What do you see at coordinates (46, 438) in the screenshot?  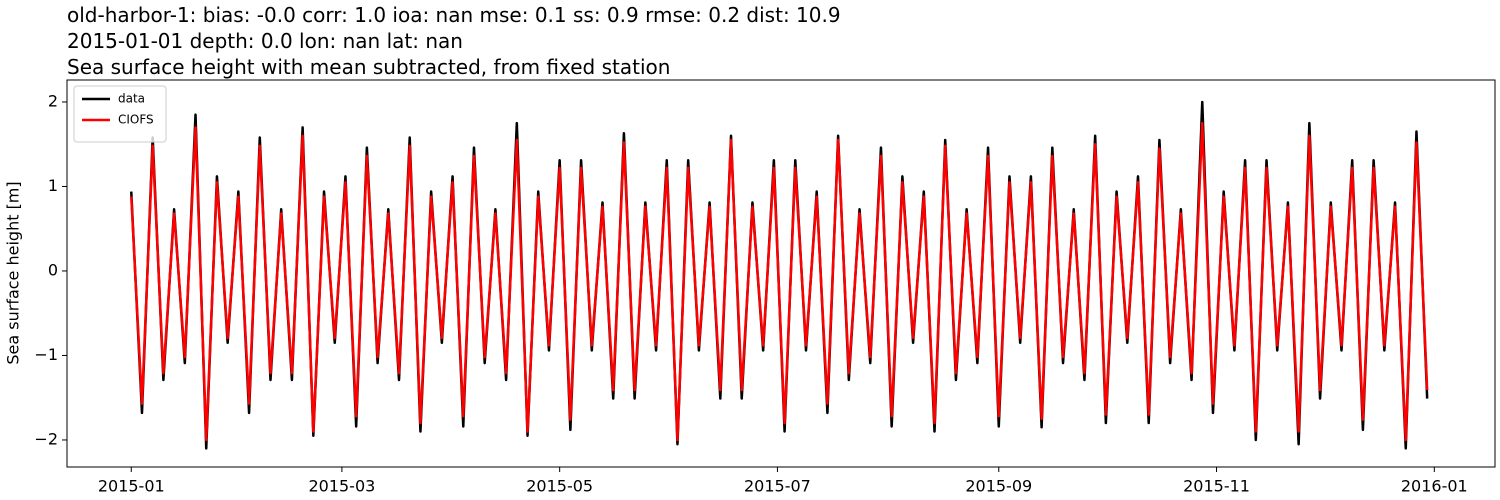 I see `y-tick-label: −2` at bounding box center [46, 438].